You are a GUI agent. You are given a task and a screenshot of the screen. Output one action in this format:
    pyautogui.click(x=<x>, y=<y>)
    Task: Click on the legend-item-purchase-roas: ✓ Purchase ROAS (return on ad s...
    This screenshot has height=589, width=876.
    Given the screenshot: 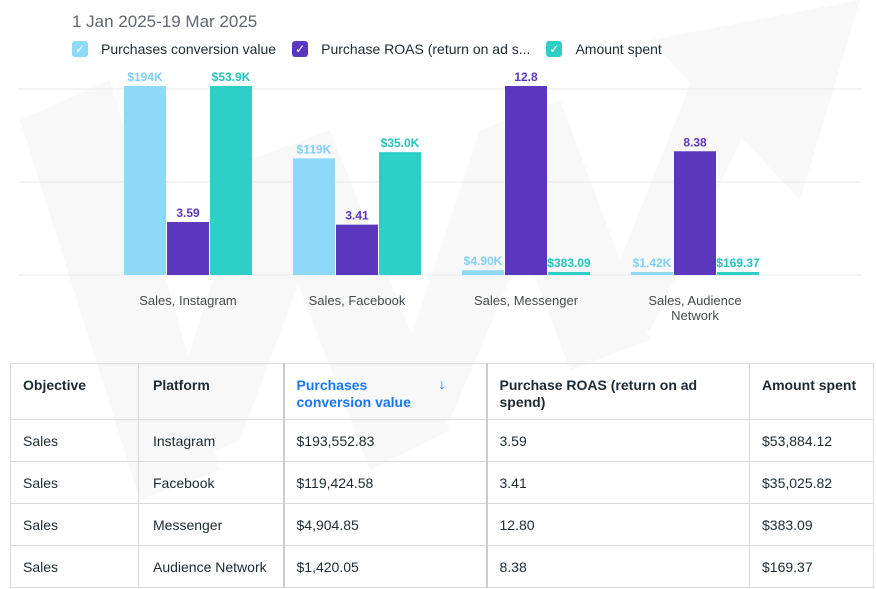 What is the action you would take?
    pyautogui.click(x=411, y=49)
    